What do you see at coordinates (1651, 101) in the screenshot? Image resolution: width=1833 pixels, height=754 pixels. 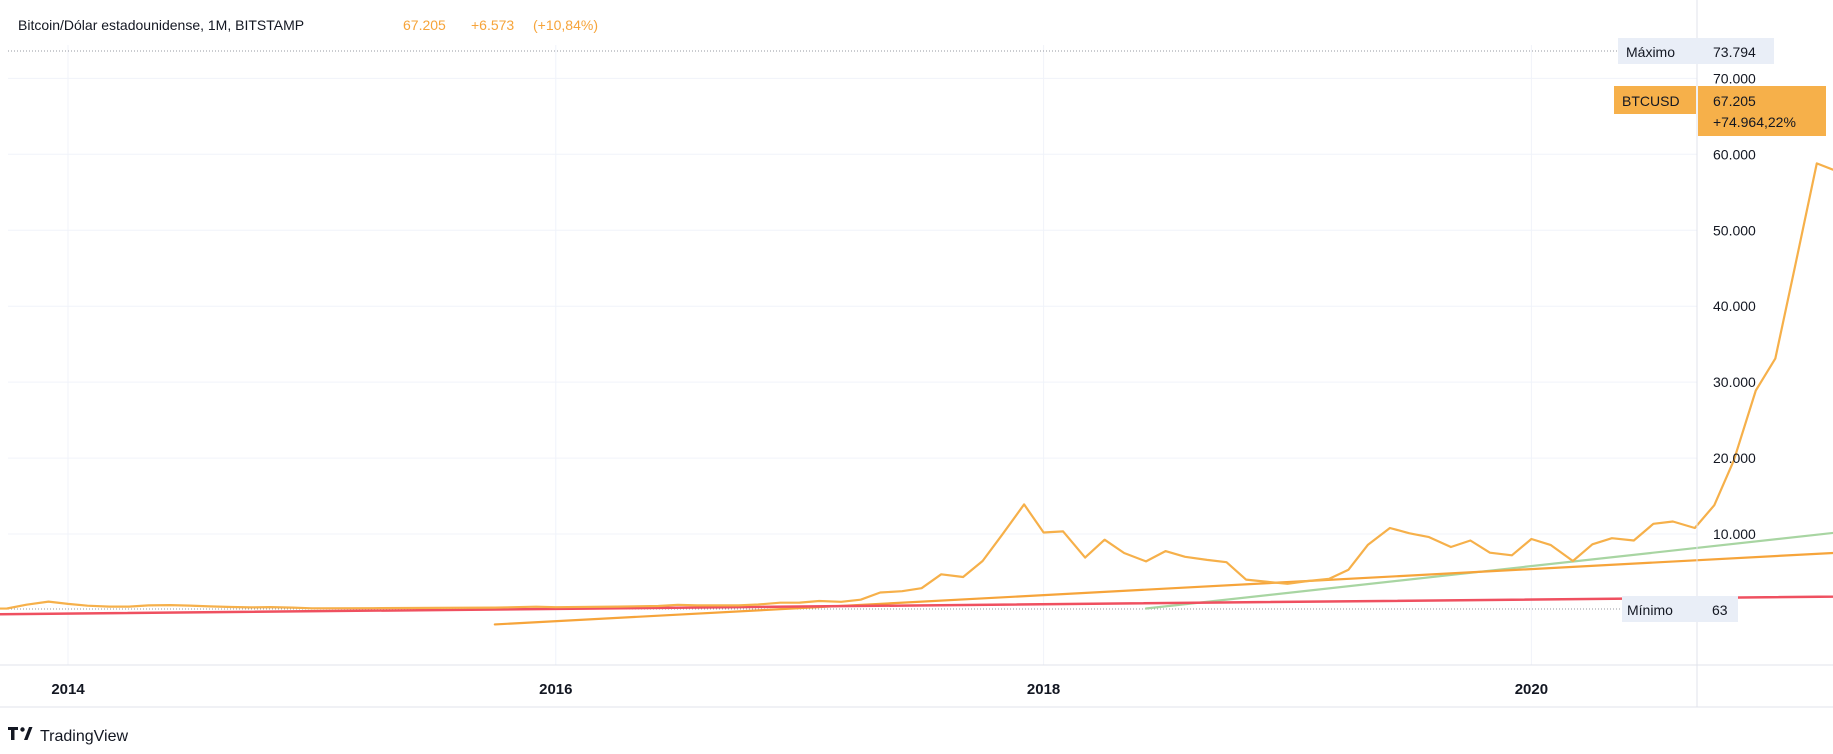 I see `ticker-label: BTCUSD` at bounding box center [1651, 101].